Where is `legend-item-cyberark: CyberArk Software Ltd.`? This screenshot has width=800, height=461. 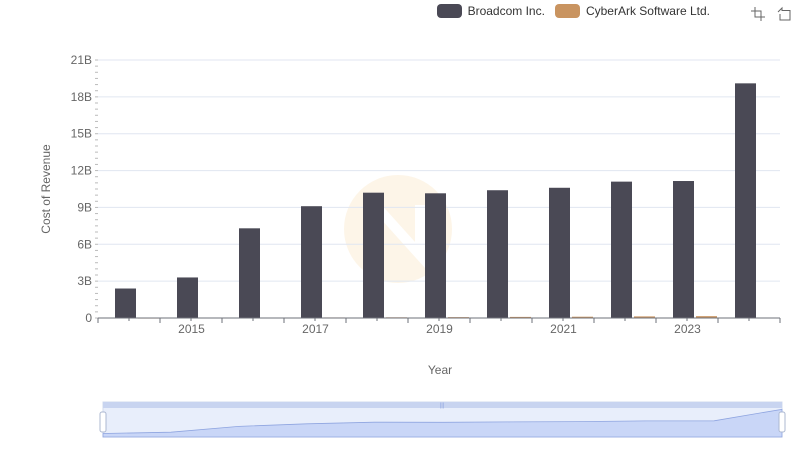
legend-item-cyberark: CyberArk Software Ltd. is located at coordinates (632, 11).